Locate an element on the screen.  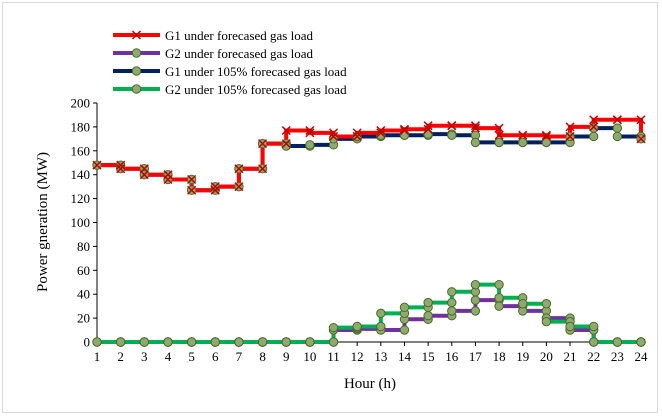
legend-item: G1 under 105% forecased gas load is located at coordinates (230, 71).